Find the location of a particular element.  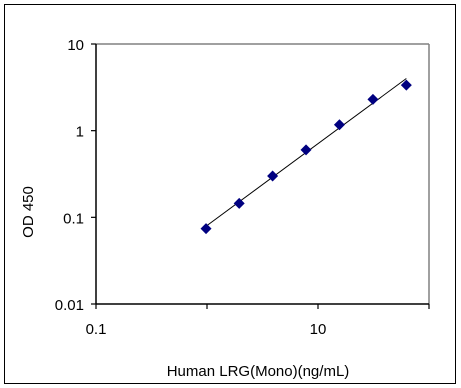

y-axis-label: OD 450 is located at coordinates (28, 212).